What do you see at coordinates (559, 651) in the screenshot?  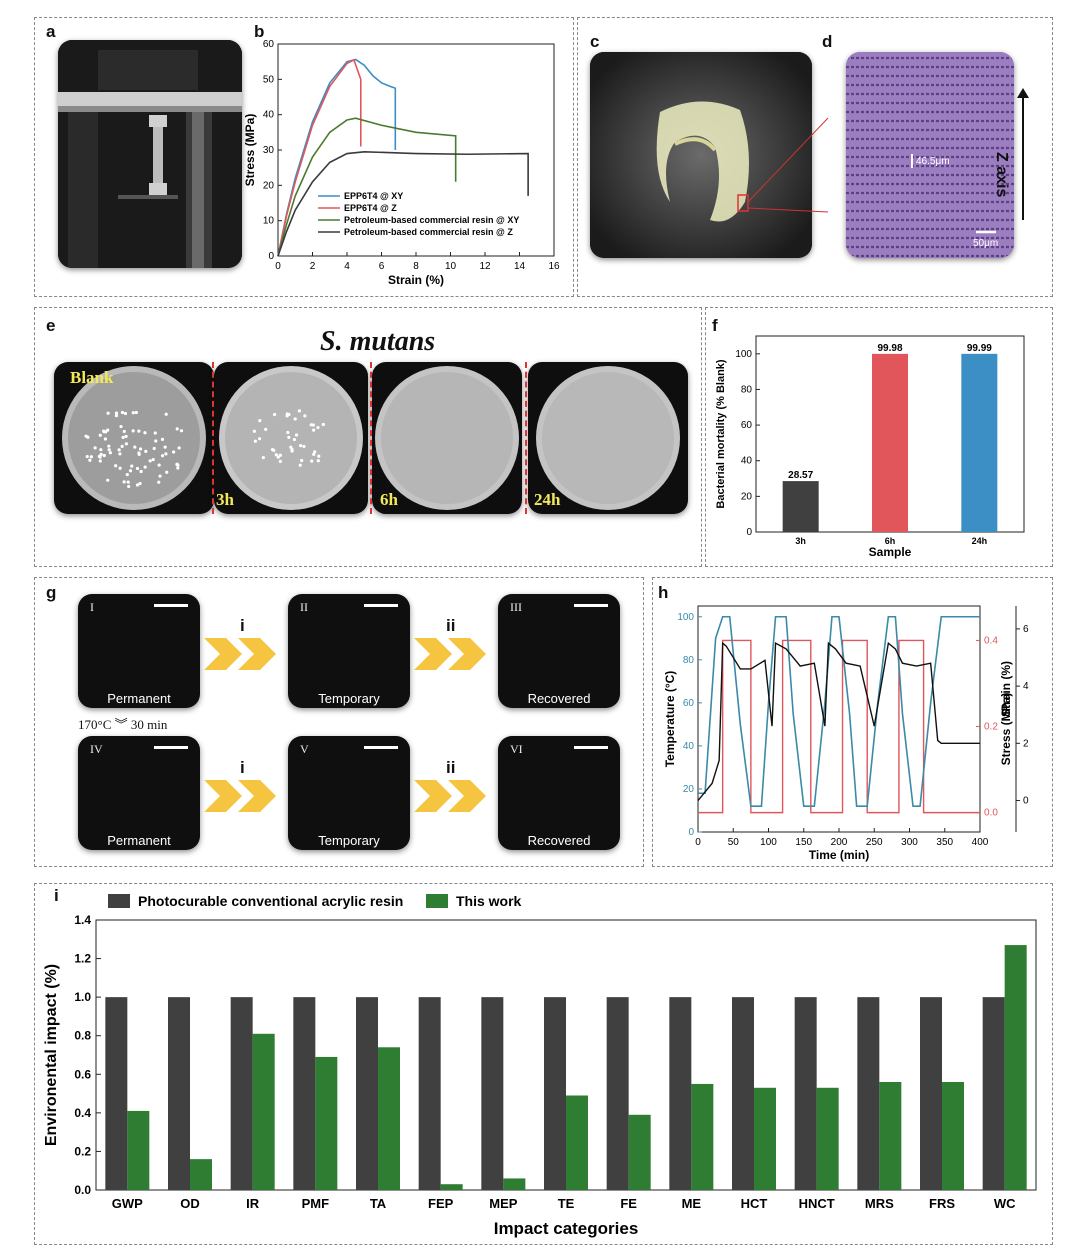 I see `shape-photo-III: III Recovered` at bounding box center [559, 651].